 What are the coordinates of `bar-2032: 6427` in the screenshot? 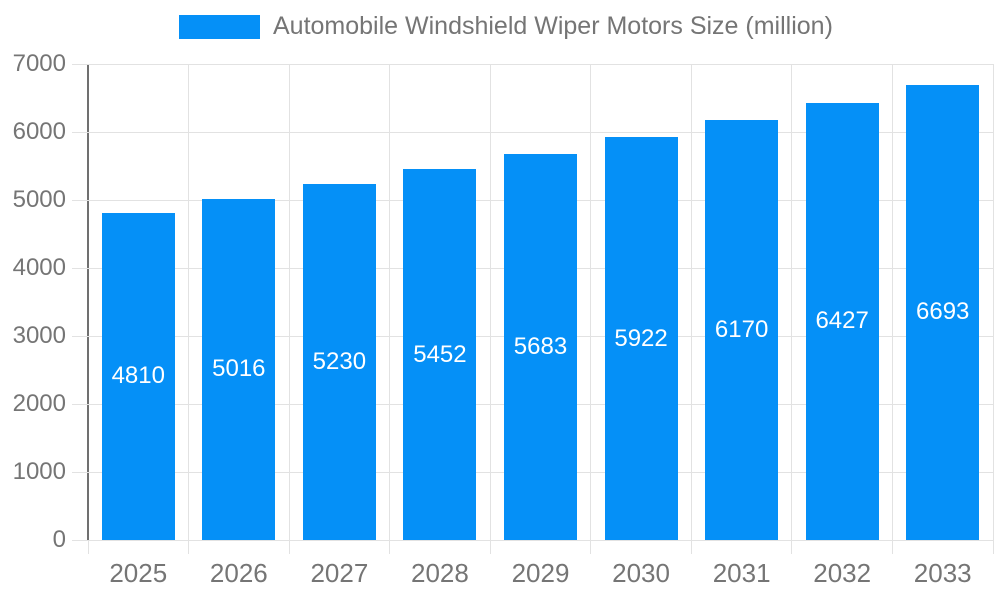 It's located at (842, 321).